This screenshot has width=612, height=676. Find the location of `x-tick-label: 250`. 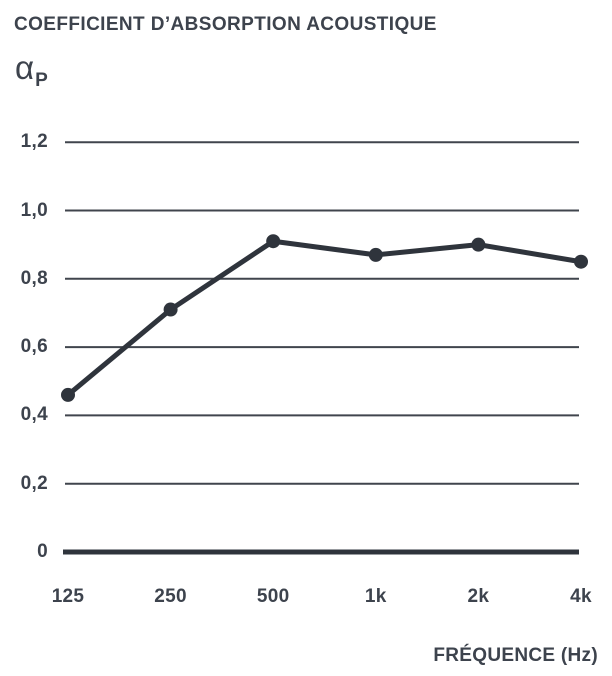

x-tick-label: 250 is located at coordinates (170, 596).